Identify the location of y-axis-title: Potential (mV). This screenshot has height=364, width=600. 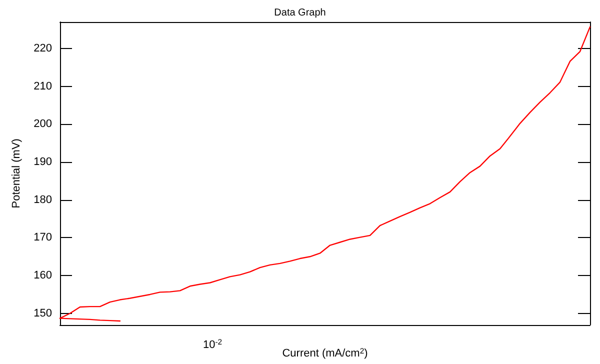
(16, 173).